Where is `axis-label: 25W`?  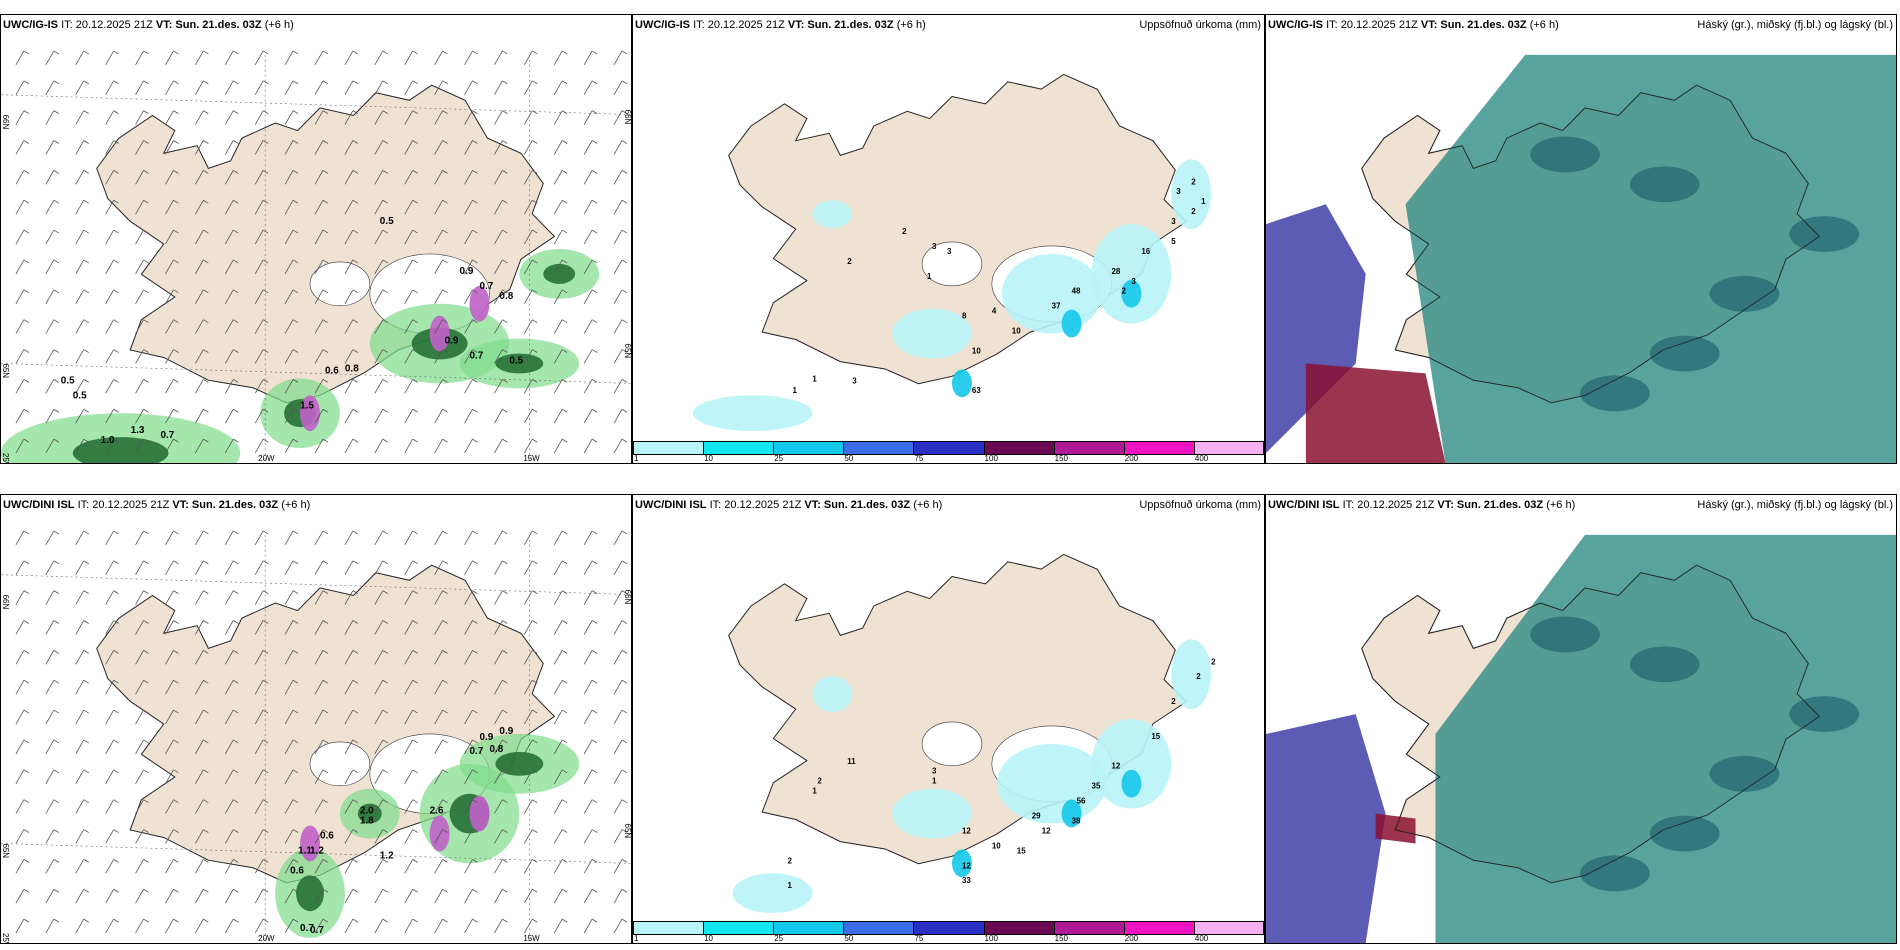
axis-label: 25W is located at coordinates (5, 938).